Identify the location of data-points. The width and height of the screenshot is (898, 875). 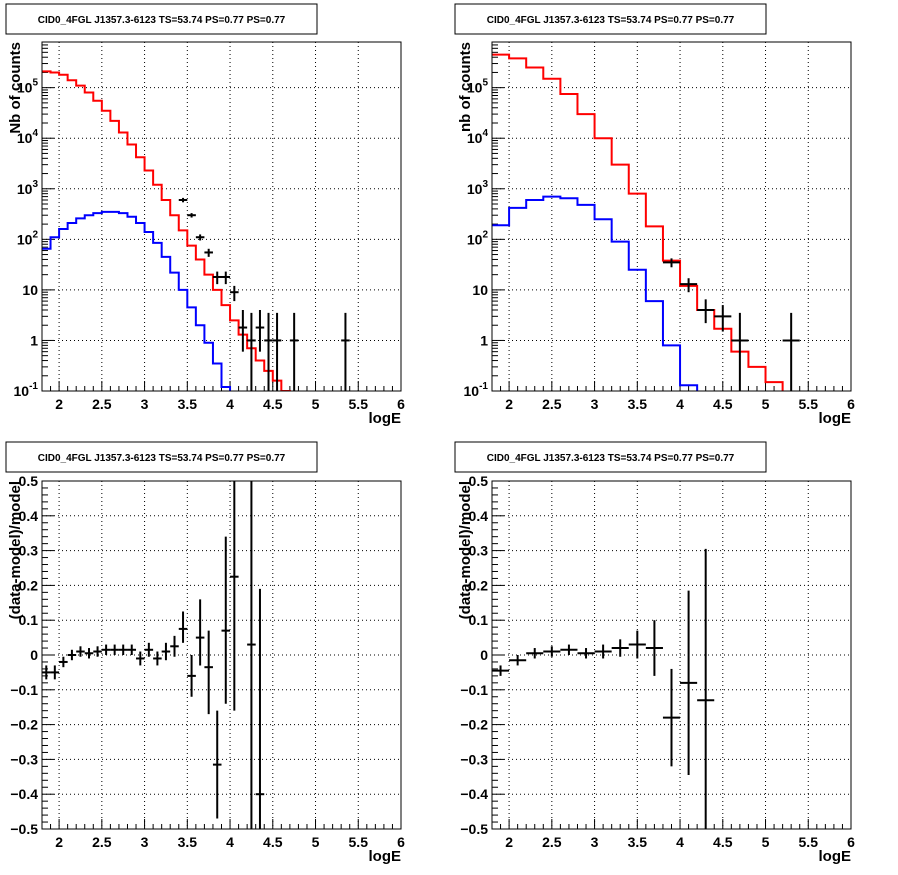
(603, 688).